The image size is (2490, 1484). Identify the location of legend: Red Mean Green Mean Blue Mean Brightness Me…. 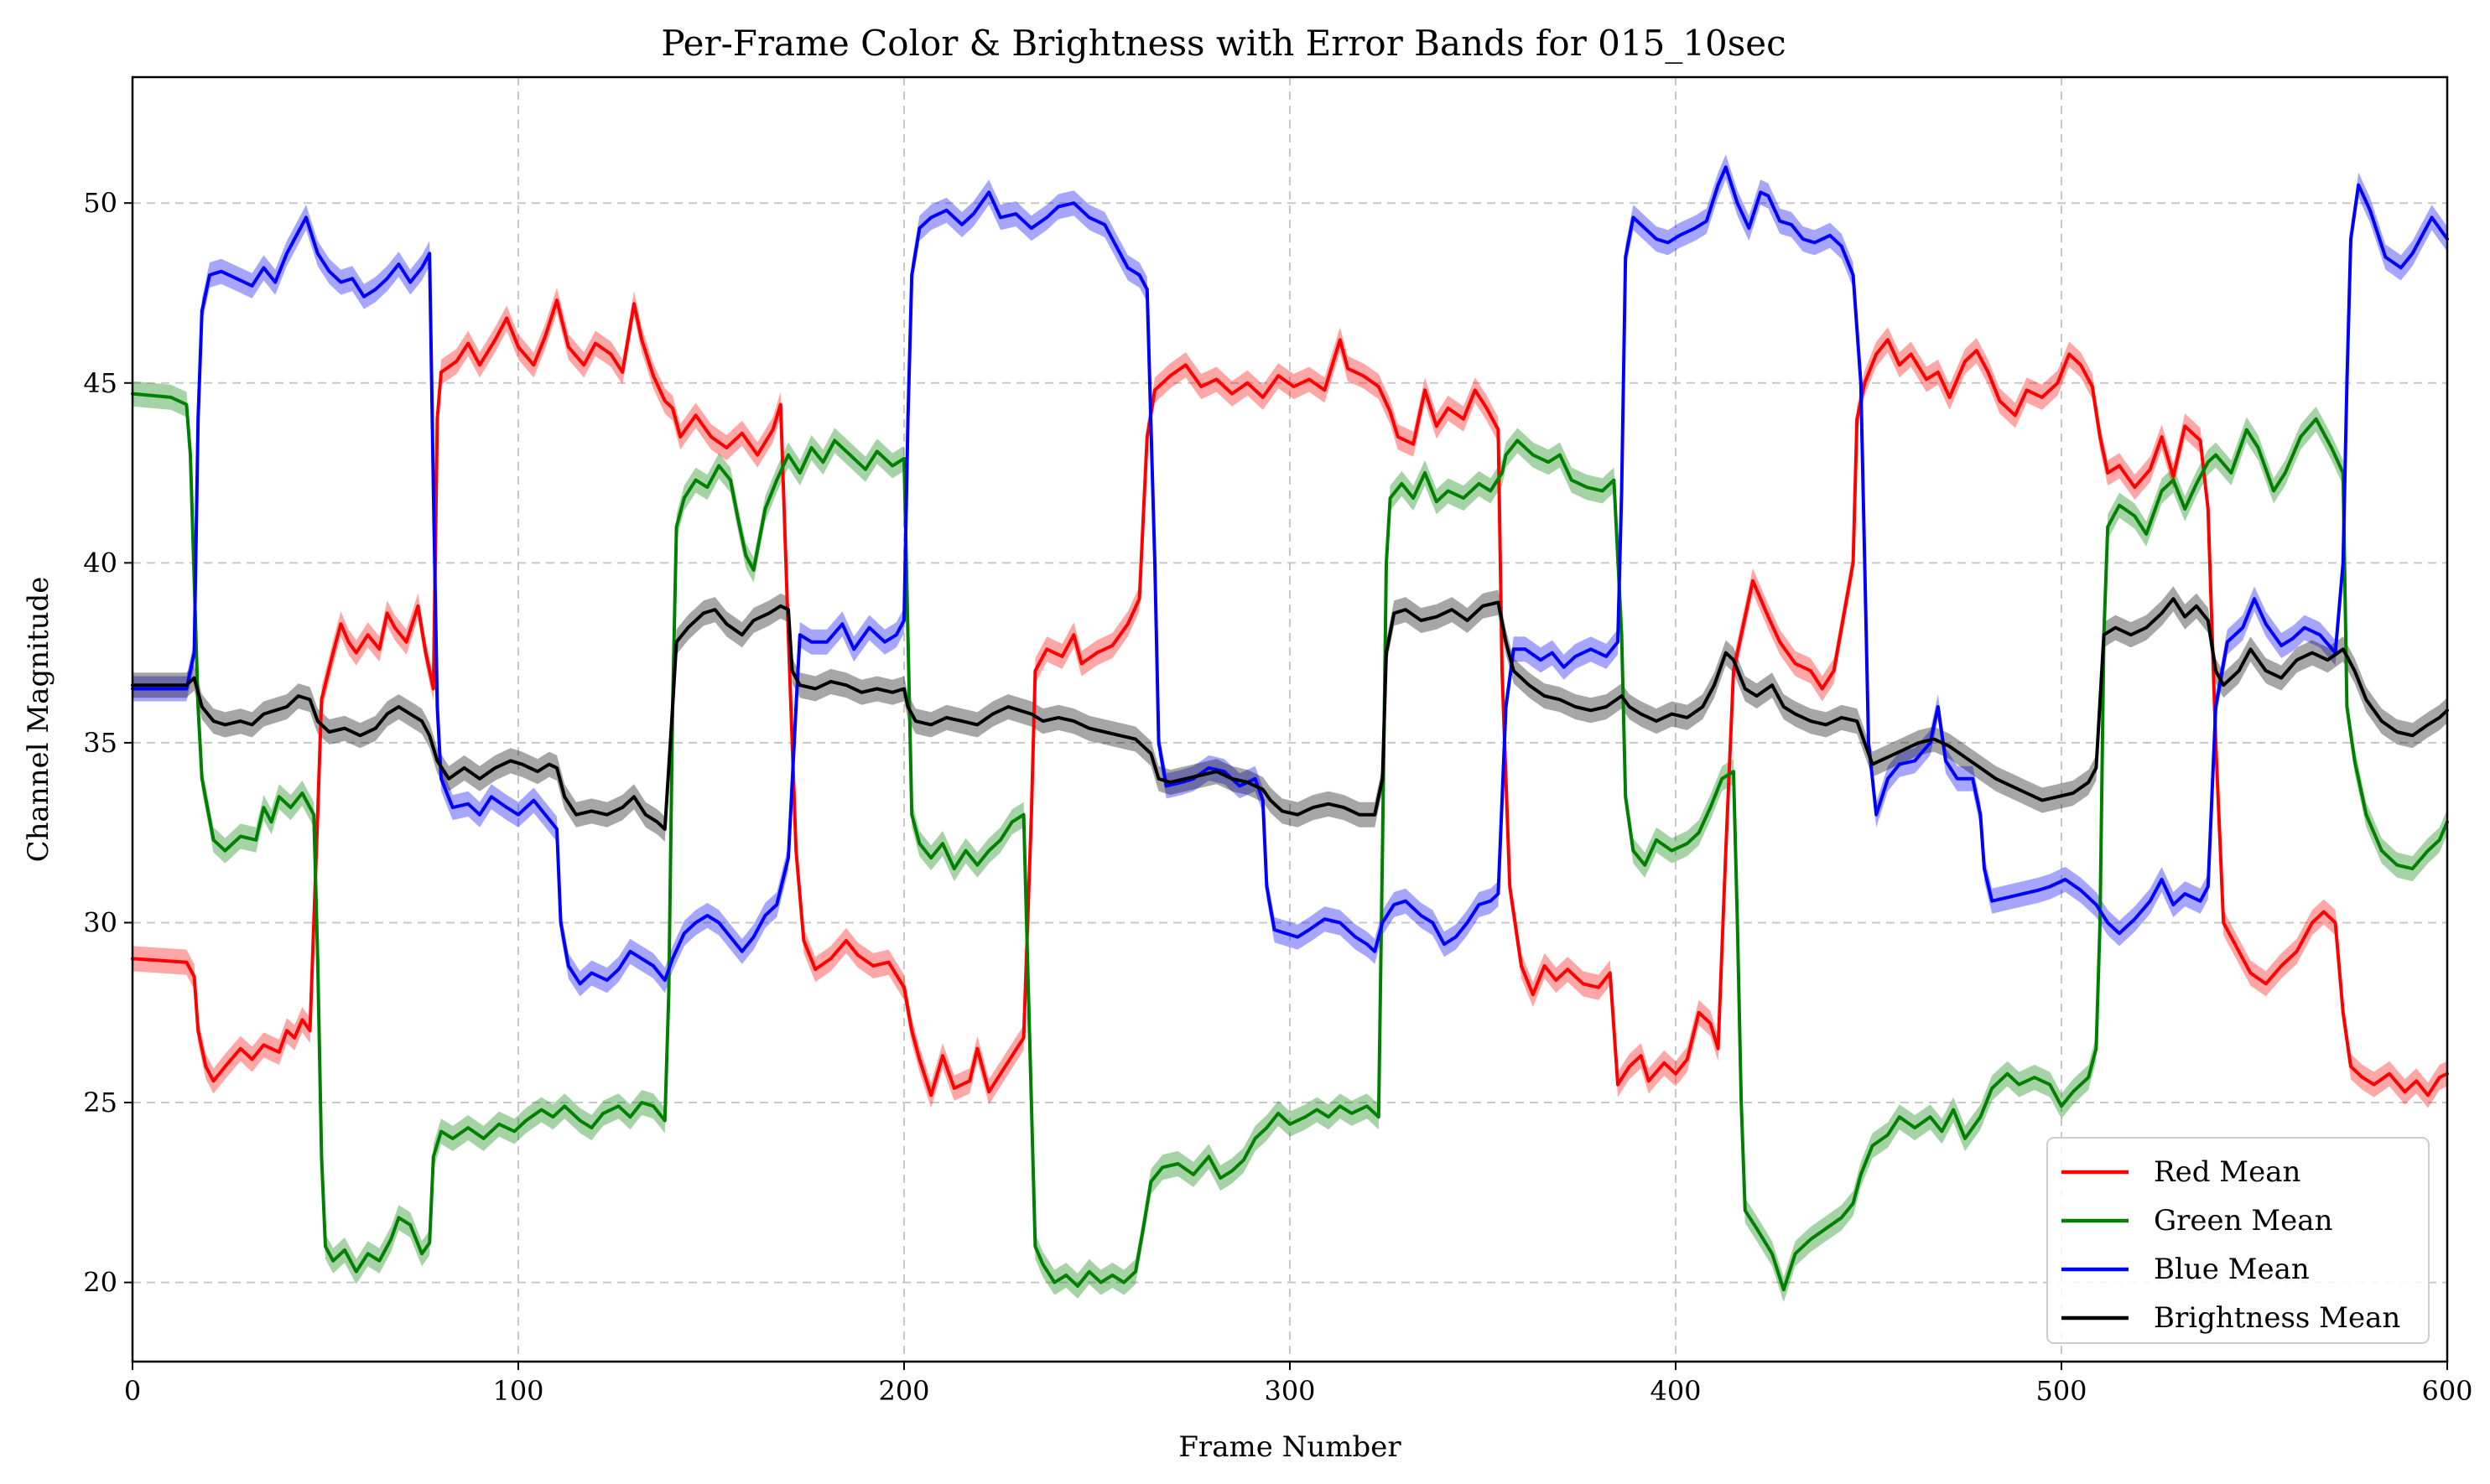
(2238, 1240).